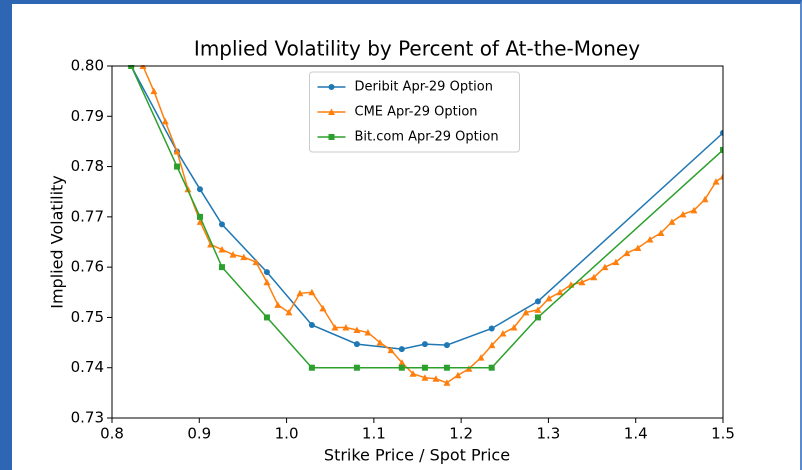 Image resolution: width=802 pixels, height=470 pixels. What do you see at coordinates (87, 418) in the screenshot?
I see `y-tick-label: 0.73` at bounding box center [87, 418].